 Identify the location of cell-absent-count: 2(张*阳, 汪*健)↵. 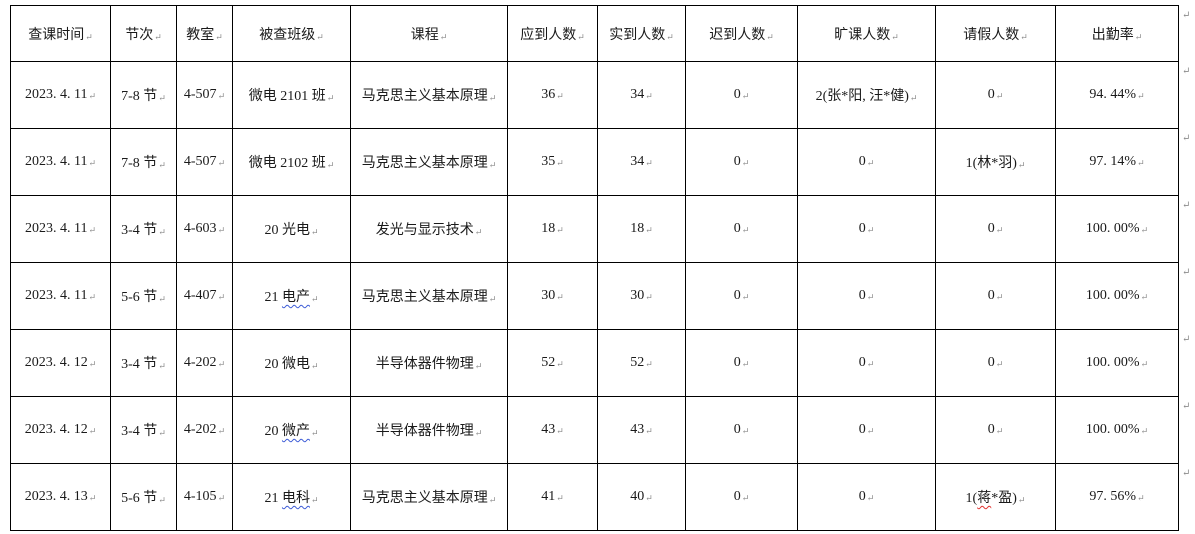
(866, 95).